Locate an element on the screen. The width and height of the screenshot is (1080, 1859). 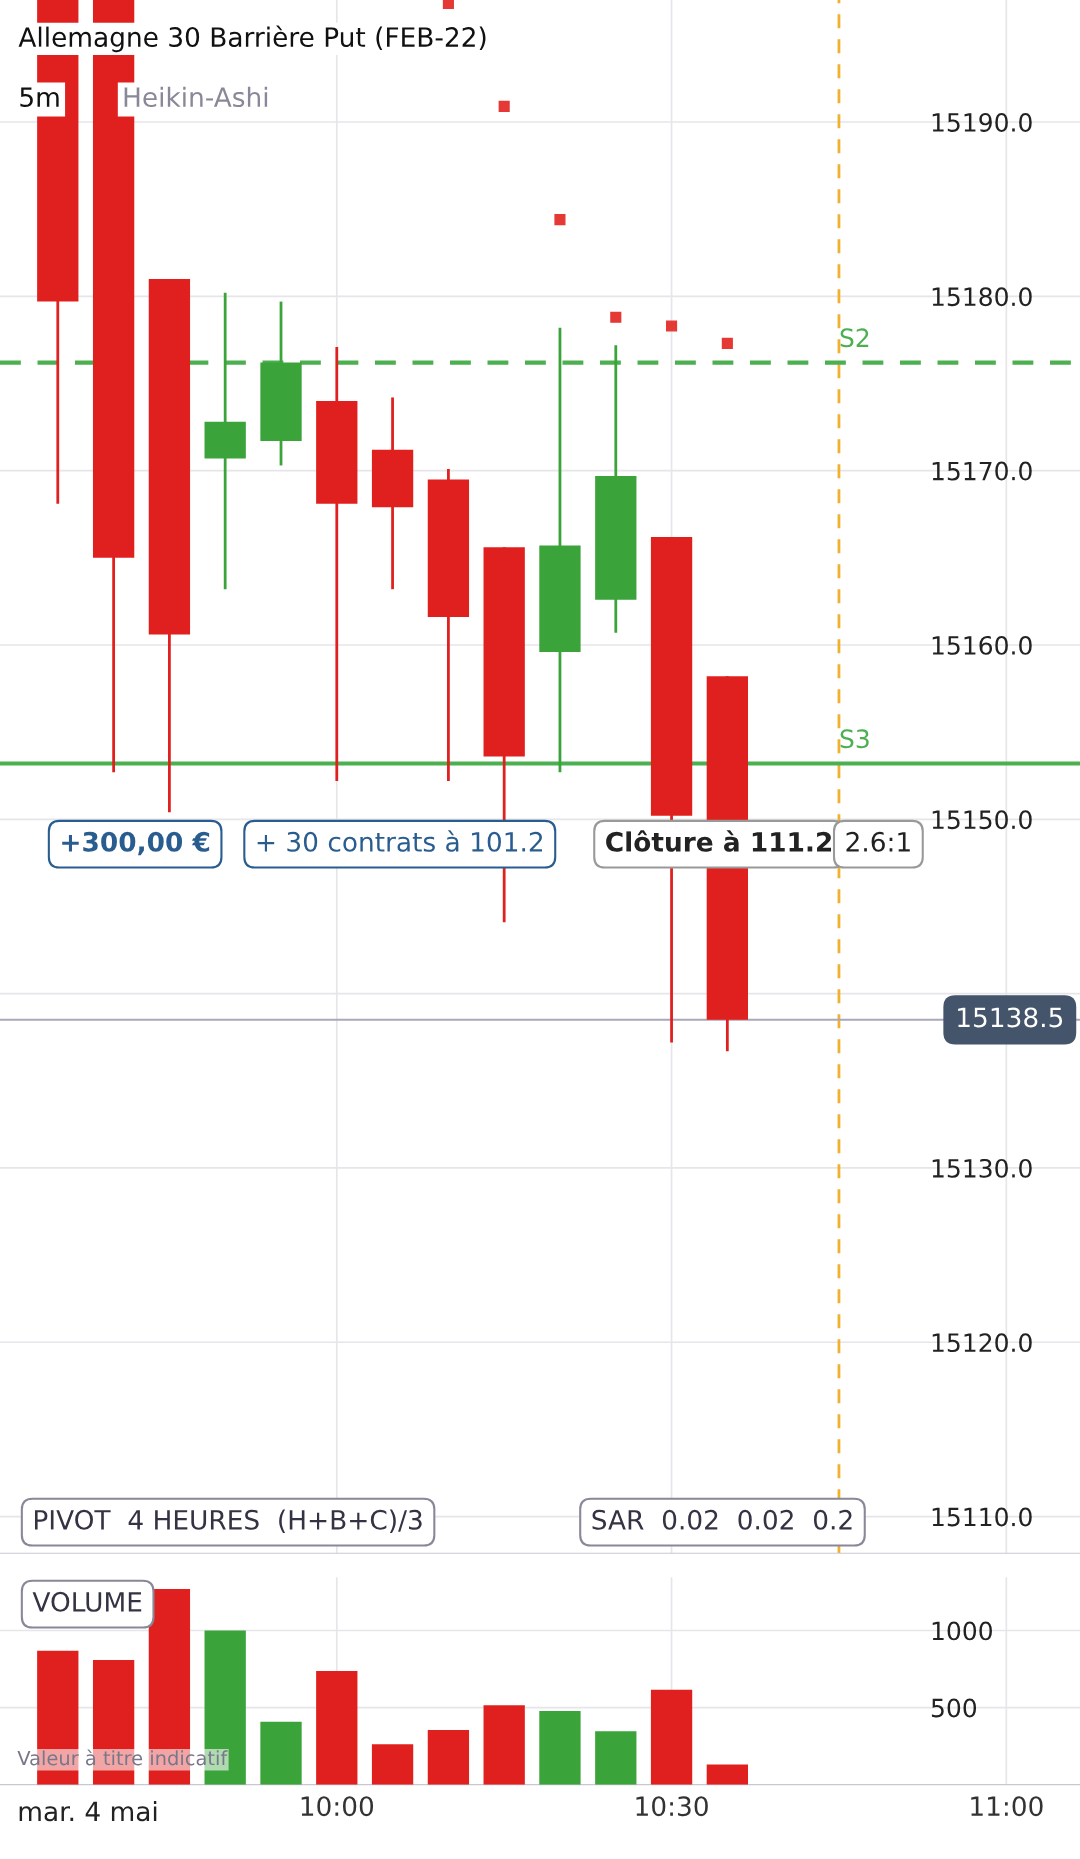
y-tick-label: 15130.0 is located at coordinates (982, 1168).